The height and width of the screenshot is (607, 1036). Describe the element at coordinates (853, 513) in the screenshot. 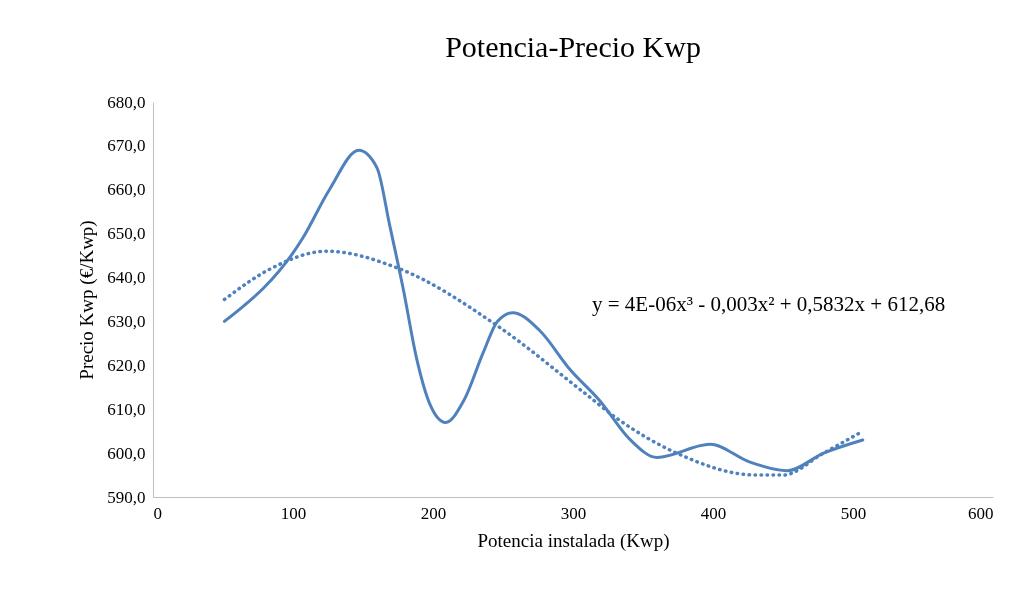

I see `x-tick-label: 500` at that location.